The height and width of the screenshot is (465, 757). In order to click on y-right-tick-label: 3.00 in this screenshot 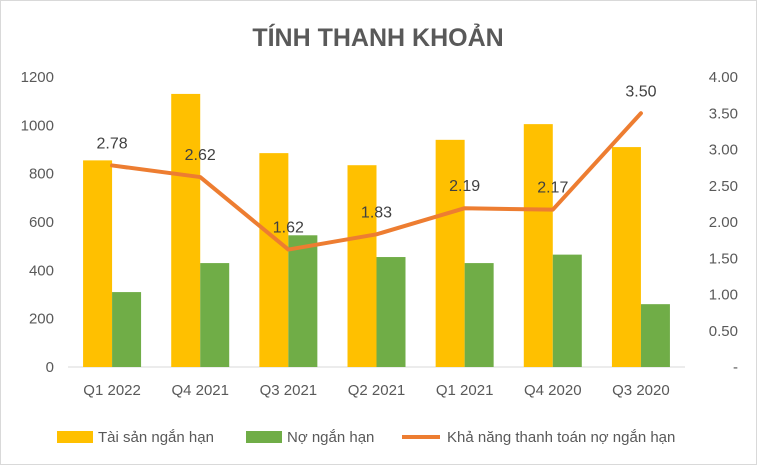, I will do `click(723, 150)`.